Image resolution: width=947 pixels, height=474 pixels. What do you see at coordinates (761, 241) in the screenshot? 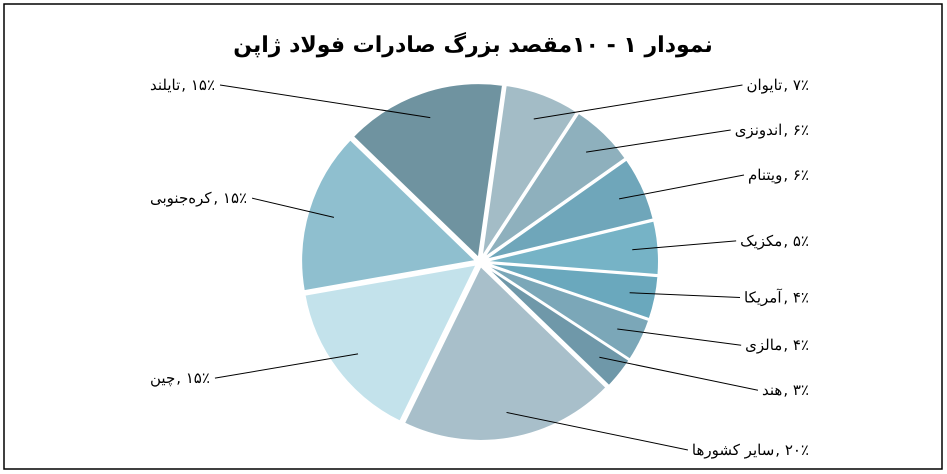
I see `slice-label: مکزیک` at bounding box center [761, 241].